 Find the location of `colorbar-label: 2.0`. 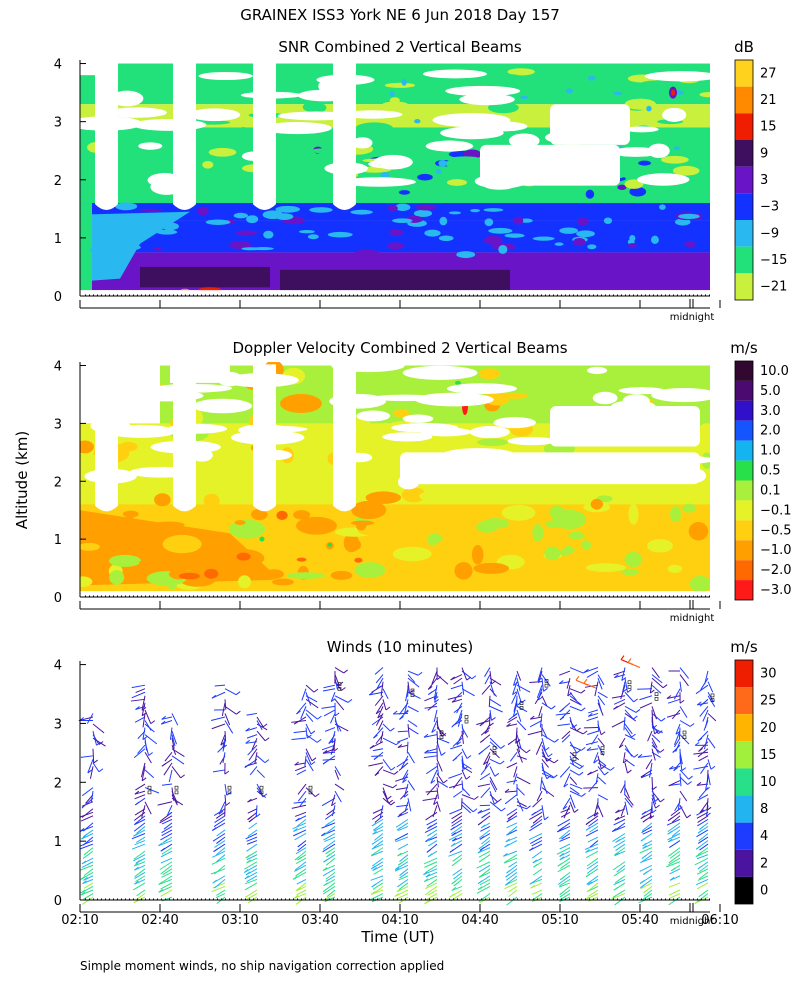

colorbar-label: 2.0 is located at coordinates (770, 431).